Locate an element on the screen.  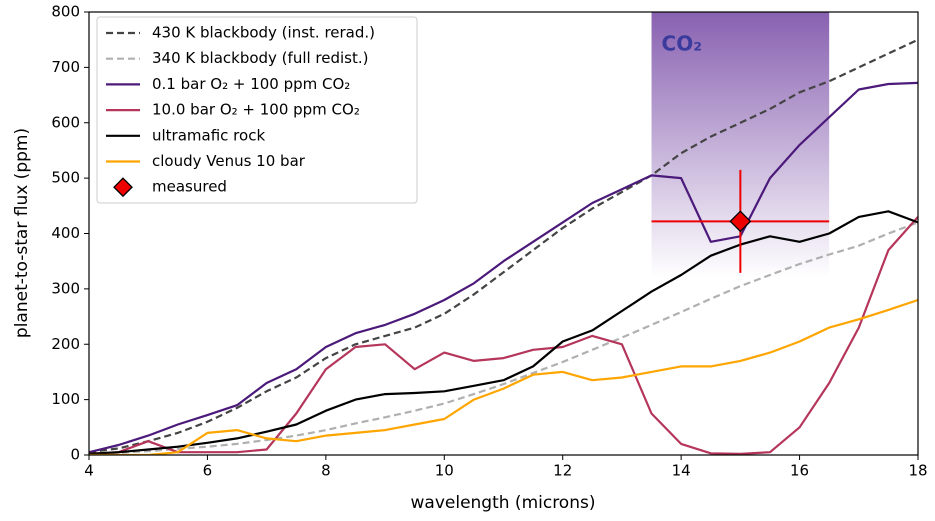
y-tick-label: 700 is located at coordinates (65, 67).